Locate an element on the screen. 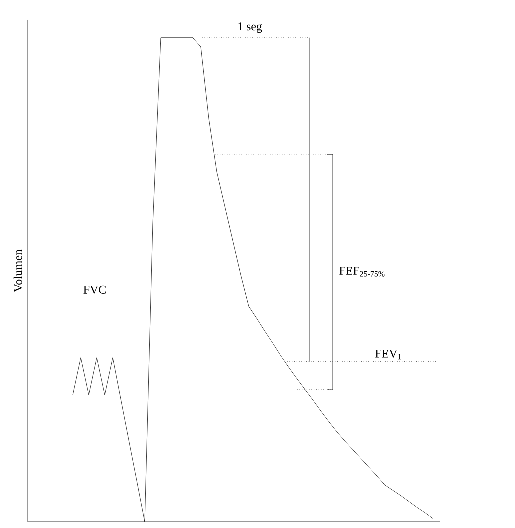  ref-line-label: FEV$_{1}$ is located at coordinates (389, 355).